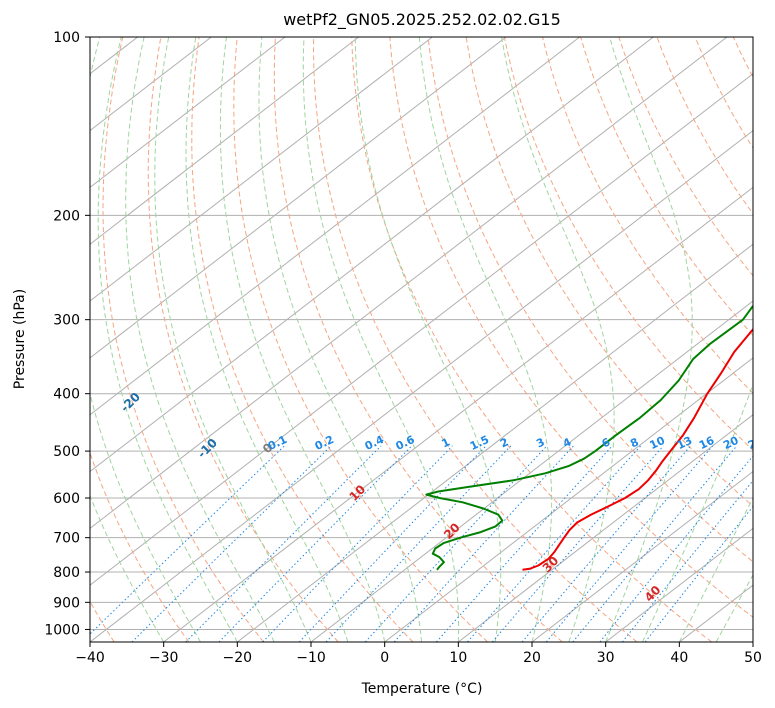  What do you see at coordinates (66, 452) in the screenshot?
I see `y-tick-label: 500` at bounding box center [66, 452].